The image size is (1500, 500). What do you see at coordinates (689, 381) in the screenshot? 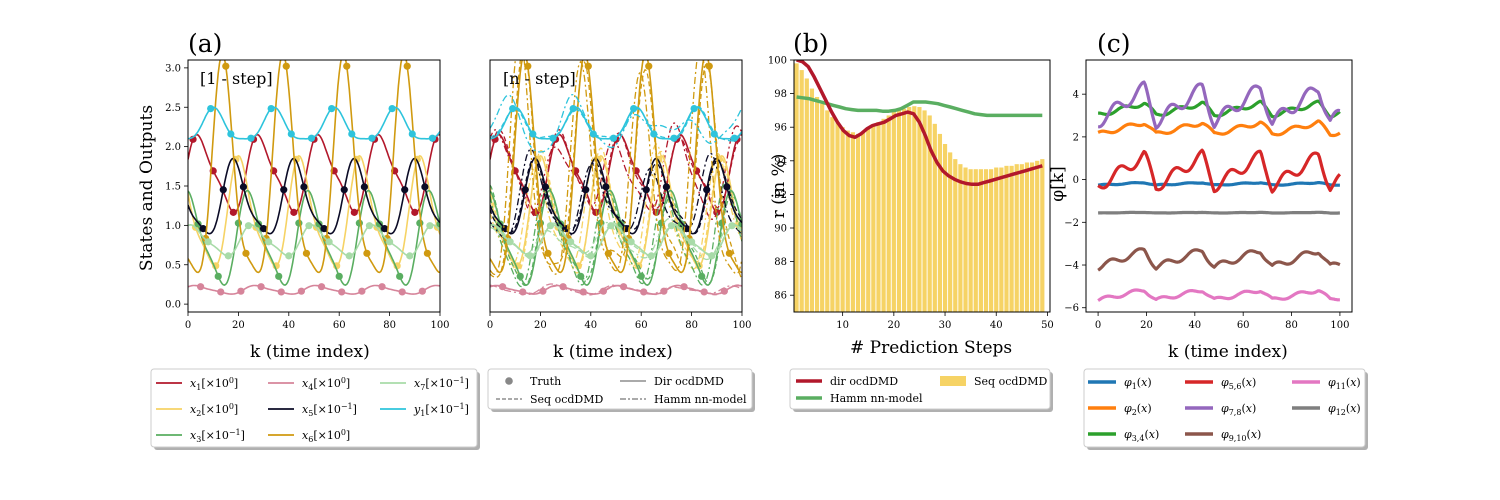
I see `legend-a2-label: Dir ocdDMD` at bounding box center [689, 381].